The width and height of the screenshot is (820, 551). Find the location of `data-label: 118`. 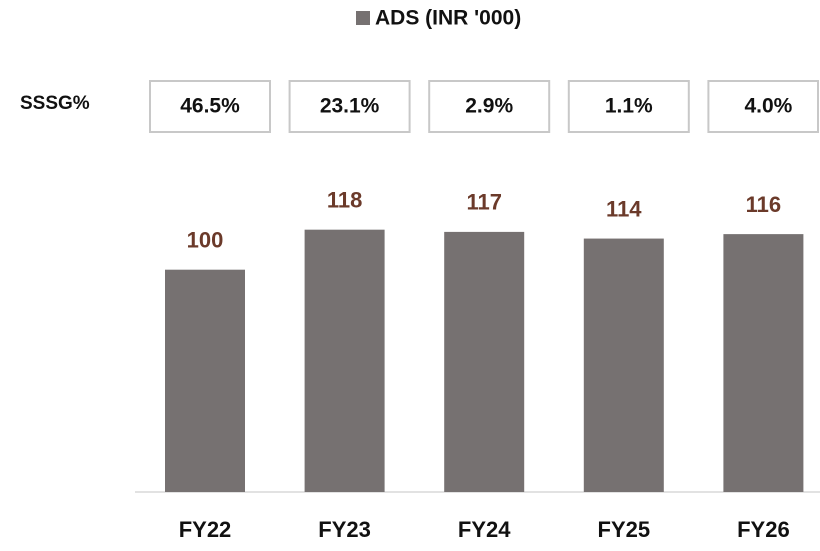

data-label: 118 is located at coordinates (345, 199).